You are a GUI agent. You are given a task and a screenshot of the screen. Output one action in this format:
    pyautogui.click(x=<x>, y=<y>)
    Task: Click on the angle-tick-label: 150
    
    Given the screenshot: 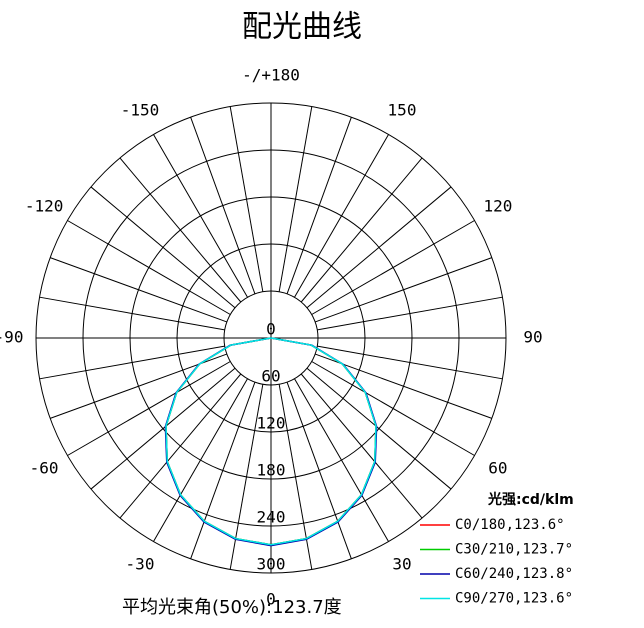 What is the action you would take?
    pyautogui.click(x=402, y=110)
    